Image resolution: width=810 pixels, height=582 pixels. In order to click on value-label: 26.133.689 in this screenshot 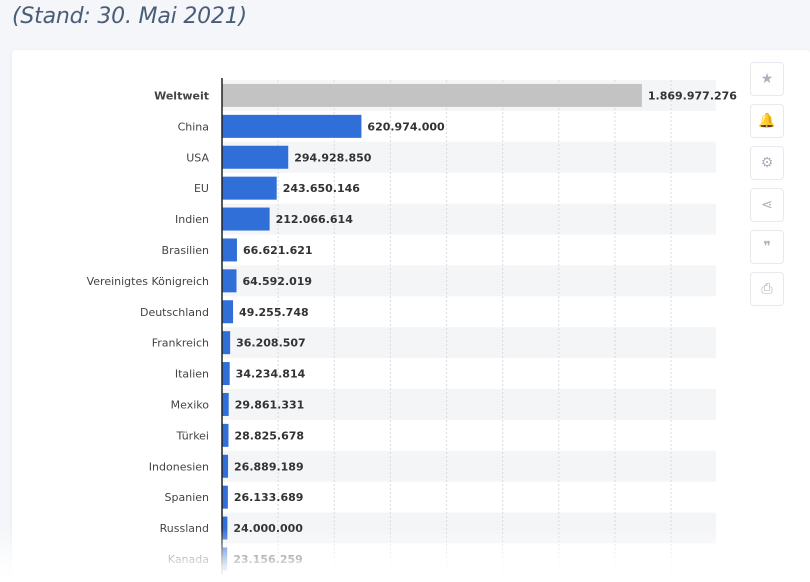, I will do `click(269, 497)`.